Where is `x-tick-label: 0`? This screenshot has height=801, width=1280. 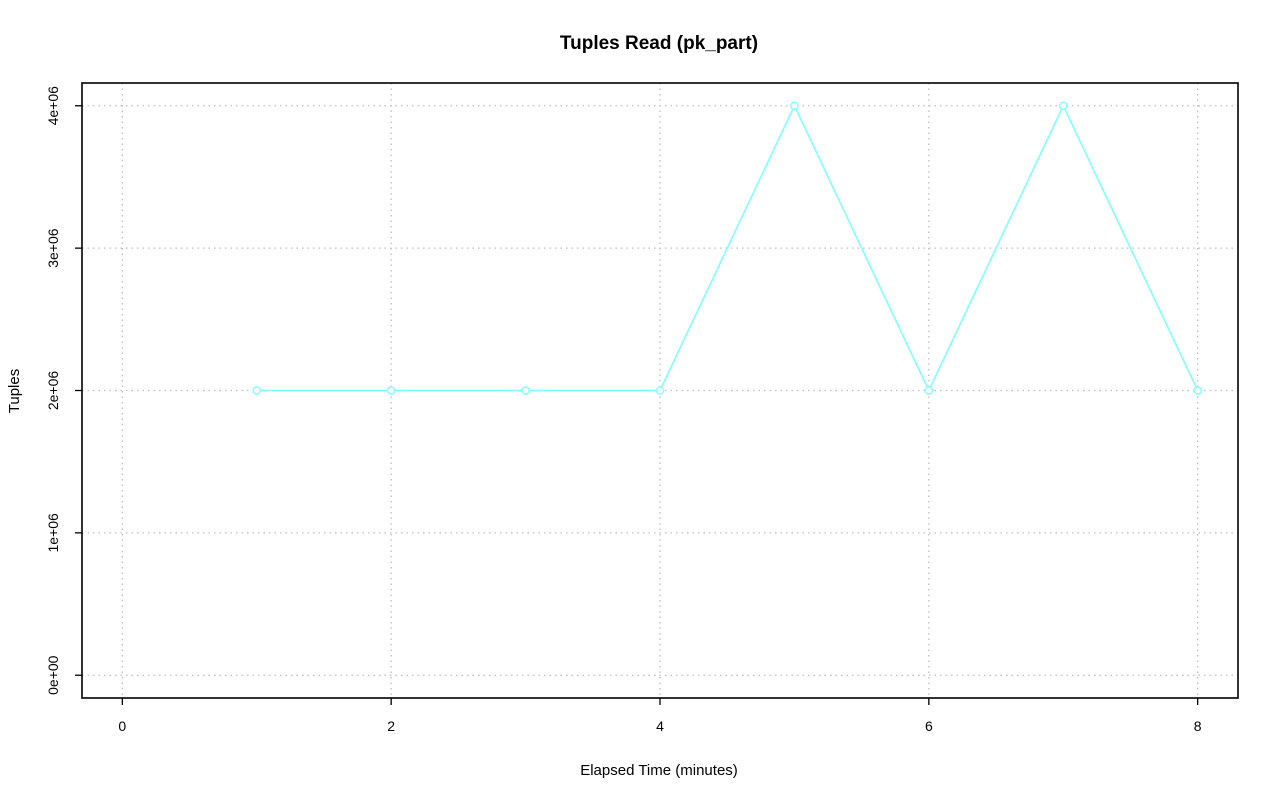
x-tick-label: 0 is located at coordinates (122, 726).